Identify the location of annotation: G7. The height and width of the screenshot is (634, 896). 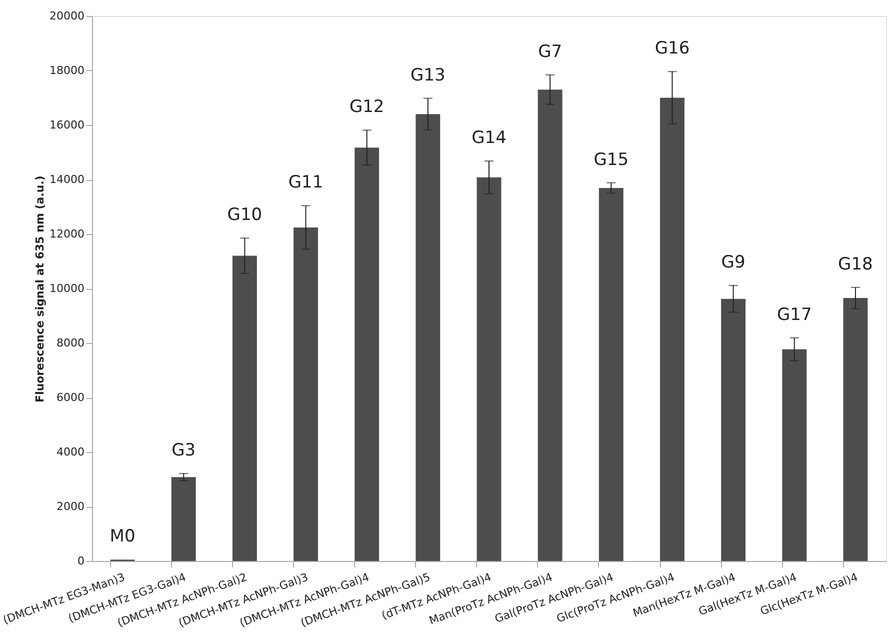
(550, 52).